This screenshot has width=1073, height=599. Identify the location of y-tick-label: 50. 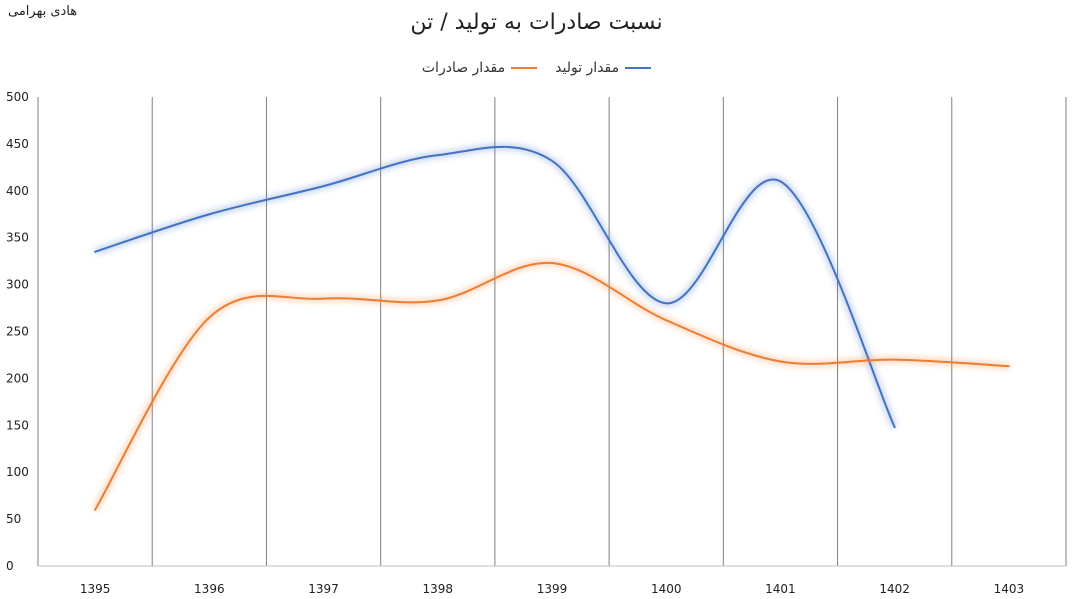
(13, 519).